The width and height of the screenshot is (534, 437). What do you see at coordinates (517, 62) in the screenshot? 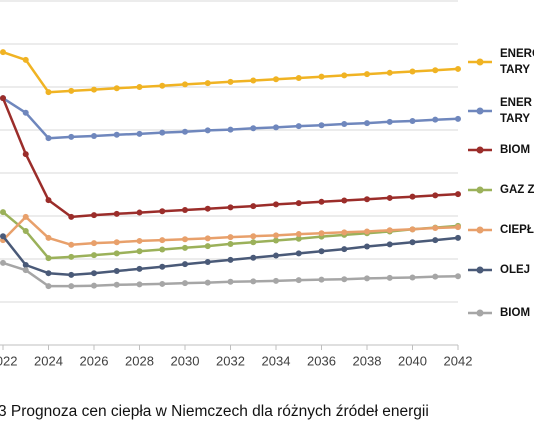
I see `legend-label: ENERGTARY` at bounding box center [517, 62].